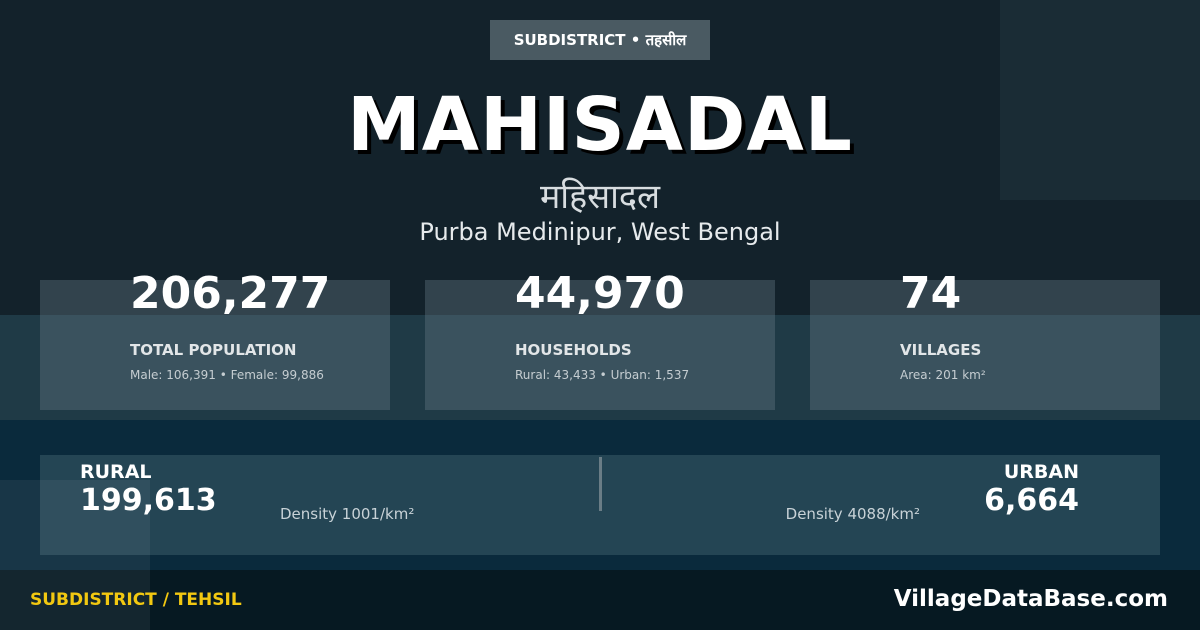  What do you see at coordinates (136, 600) in the screenshot?
I see `footer-category: SUBDISTRICT / TEHSIL` at bounding box center [136, 600].